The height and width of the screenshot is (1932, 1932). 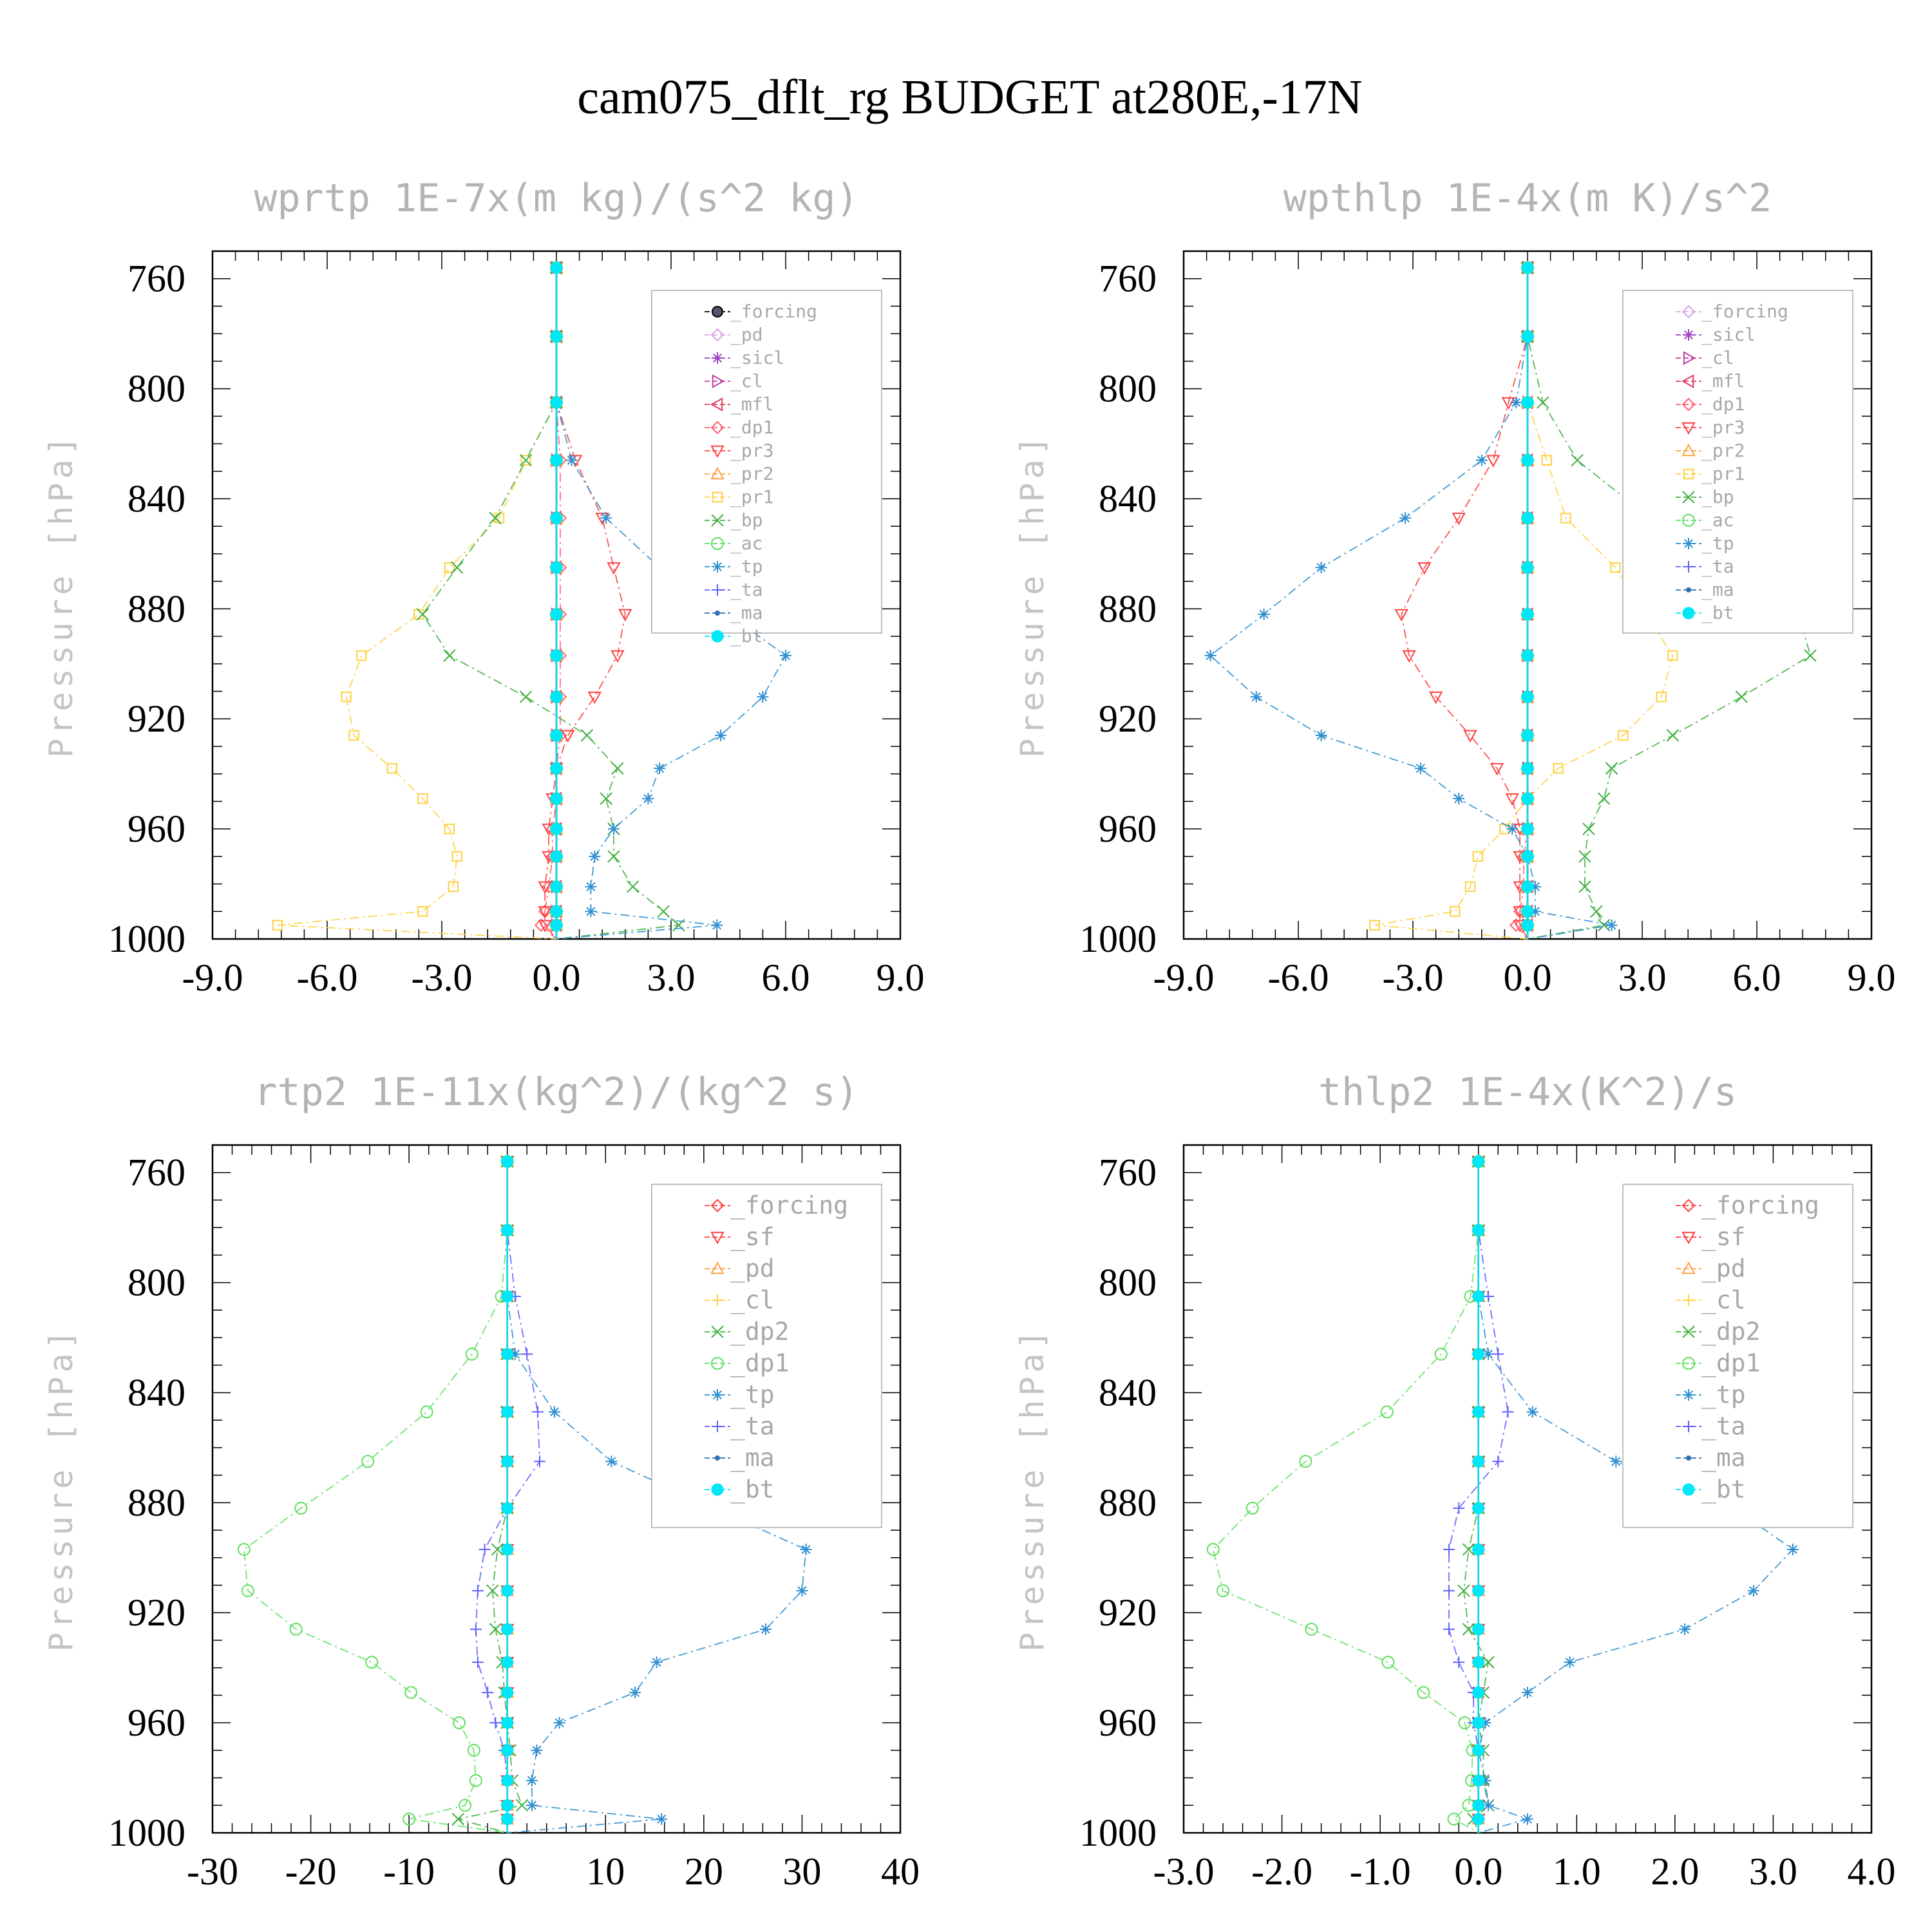 I want to click on legend-label: _pr1, so click(x=751, y=497).